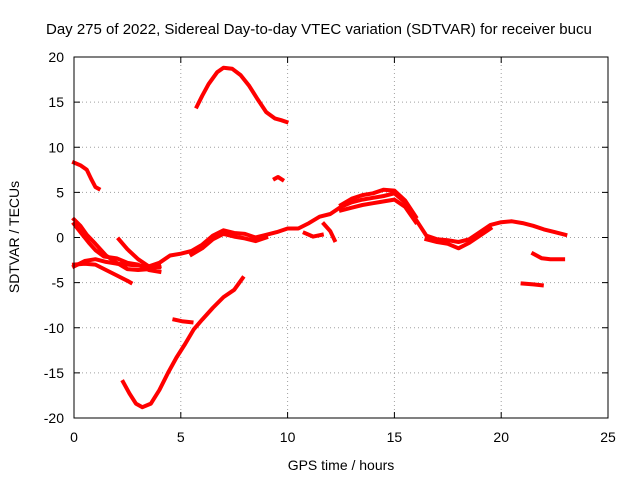 The width and height of the screenshot is (640, 480). I want to click on x-tick-label: 10, so click(288, 437).